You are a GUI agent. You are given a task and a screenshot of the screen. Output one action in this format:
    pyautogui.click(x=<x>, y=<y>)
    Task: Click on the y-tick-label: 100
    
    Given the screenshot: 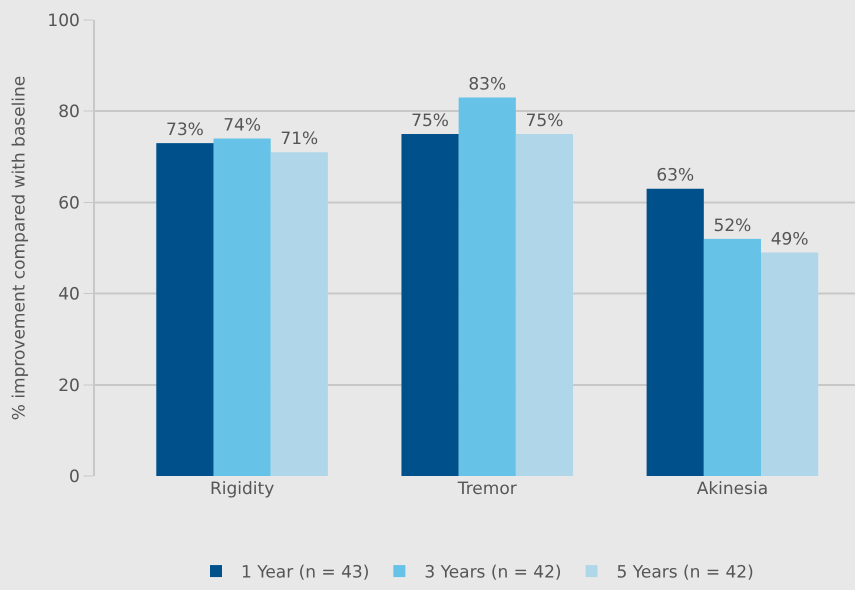 What is the action you would take?
    pyautogui.click(x=63, y=20)
    